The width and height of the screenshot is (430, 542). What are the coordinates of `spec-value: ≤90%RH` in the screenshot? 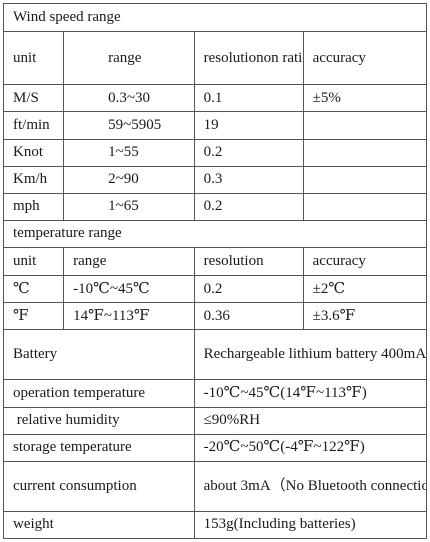 It's located at (310, 420).